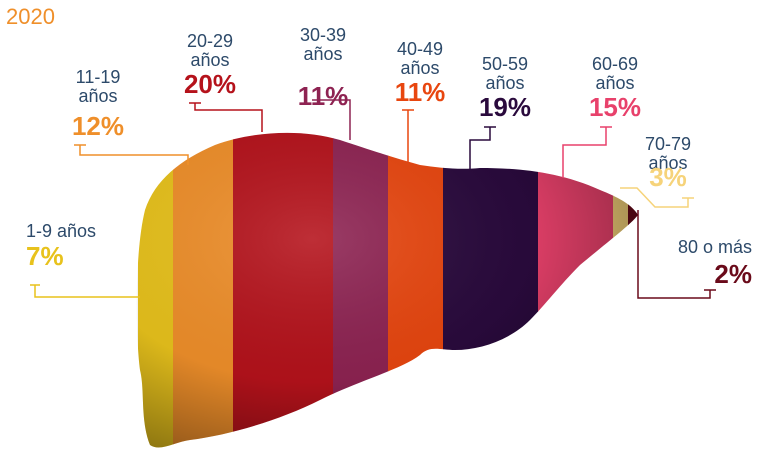  Describe the element at coordinates (323, 44) in the screenshot. I see `category-label: 30-39 años` at that location.